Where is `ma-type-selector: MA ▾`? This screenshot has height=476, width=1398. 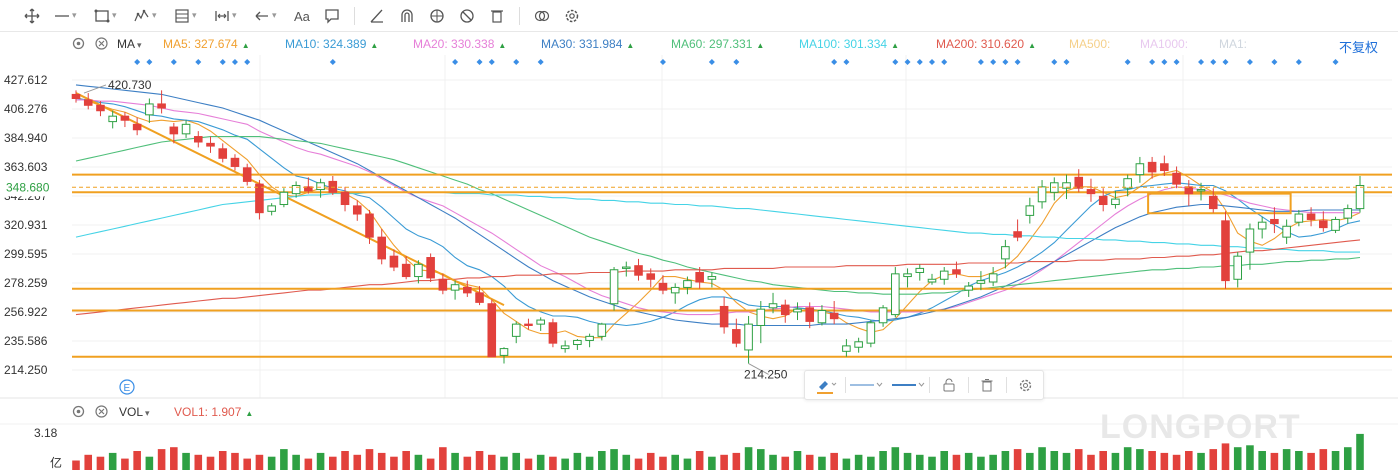
ma-type-selector: MA ▾ is located at coordinates (129, 44).